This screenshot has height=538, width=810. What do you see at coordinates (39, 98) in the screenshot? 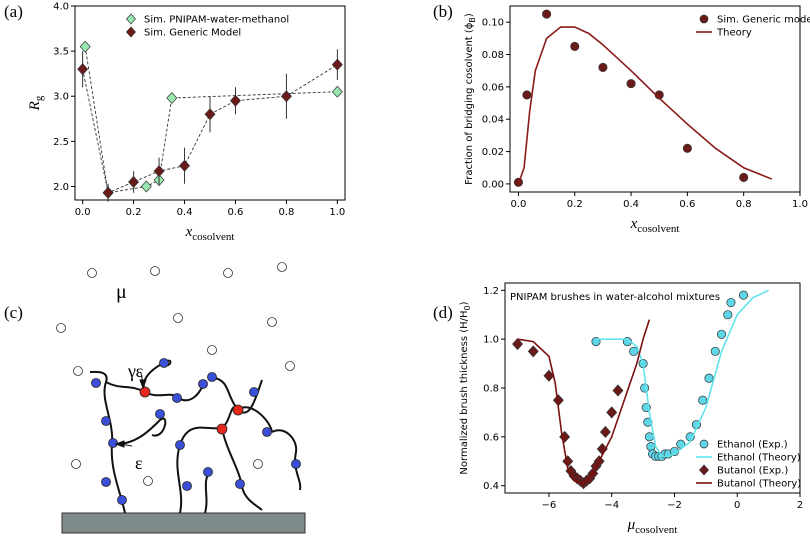
I see `y-axis-label-sub: g` at bounding box center [39, 98].